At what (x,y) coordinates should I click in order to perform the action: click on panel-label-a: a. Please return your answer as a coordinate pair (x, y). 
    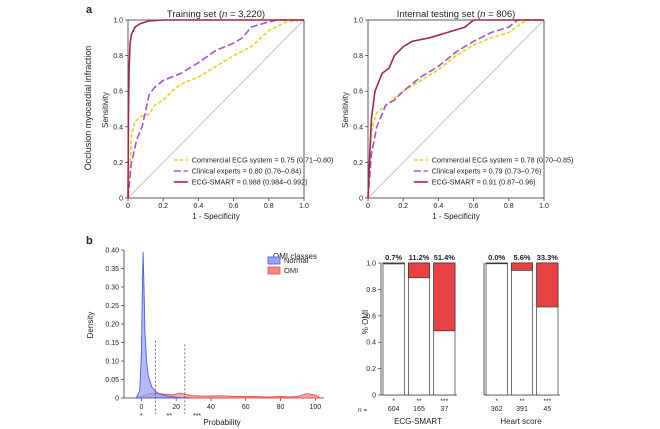
    Looking at the image, I should click on (89, 10).